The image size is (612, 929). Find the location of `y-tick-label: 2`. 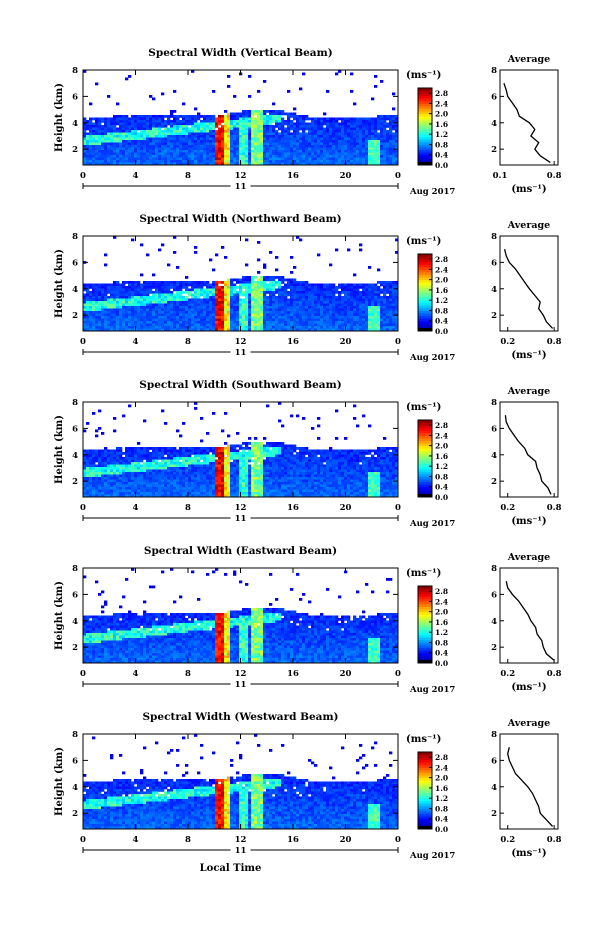

y-tick-label: 2 is located at coordinates (75, 316).